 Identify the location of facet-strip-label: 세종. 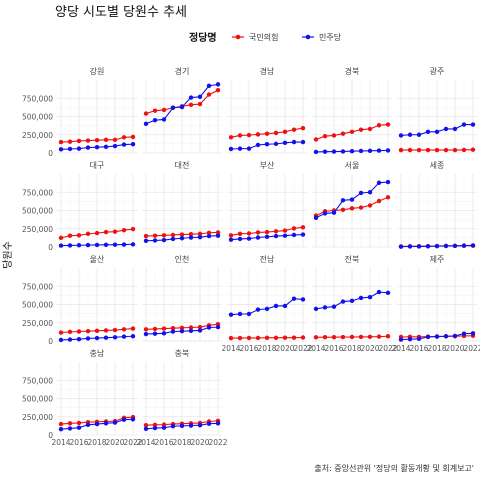
(437, 165).